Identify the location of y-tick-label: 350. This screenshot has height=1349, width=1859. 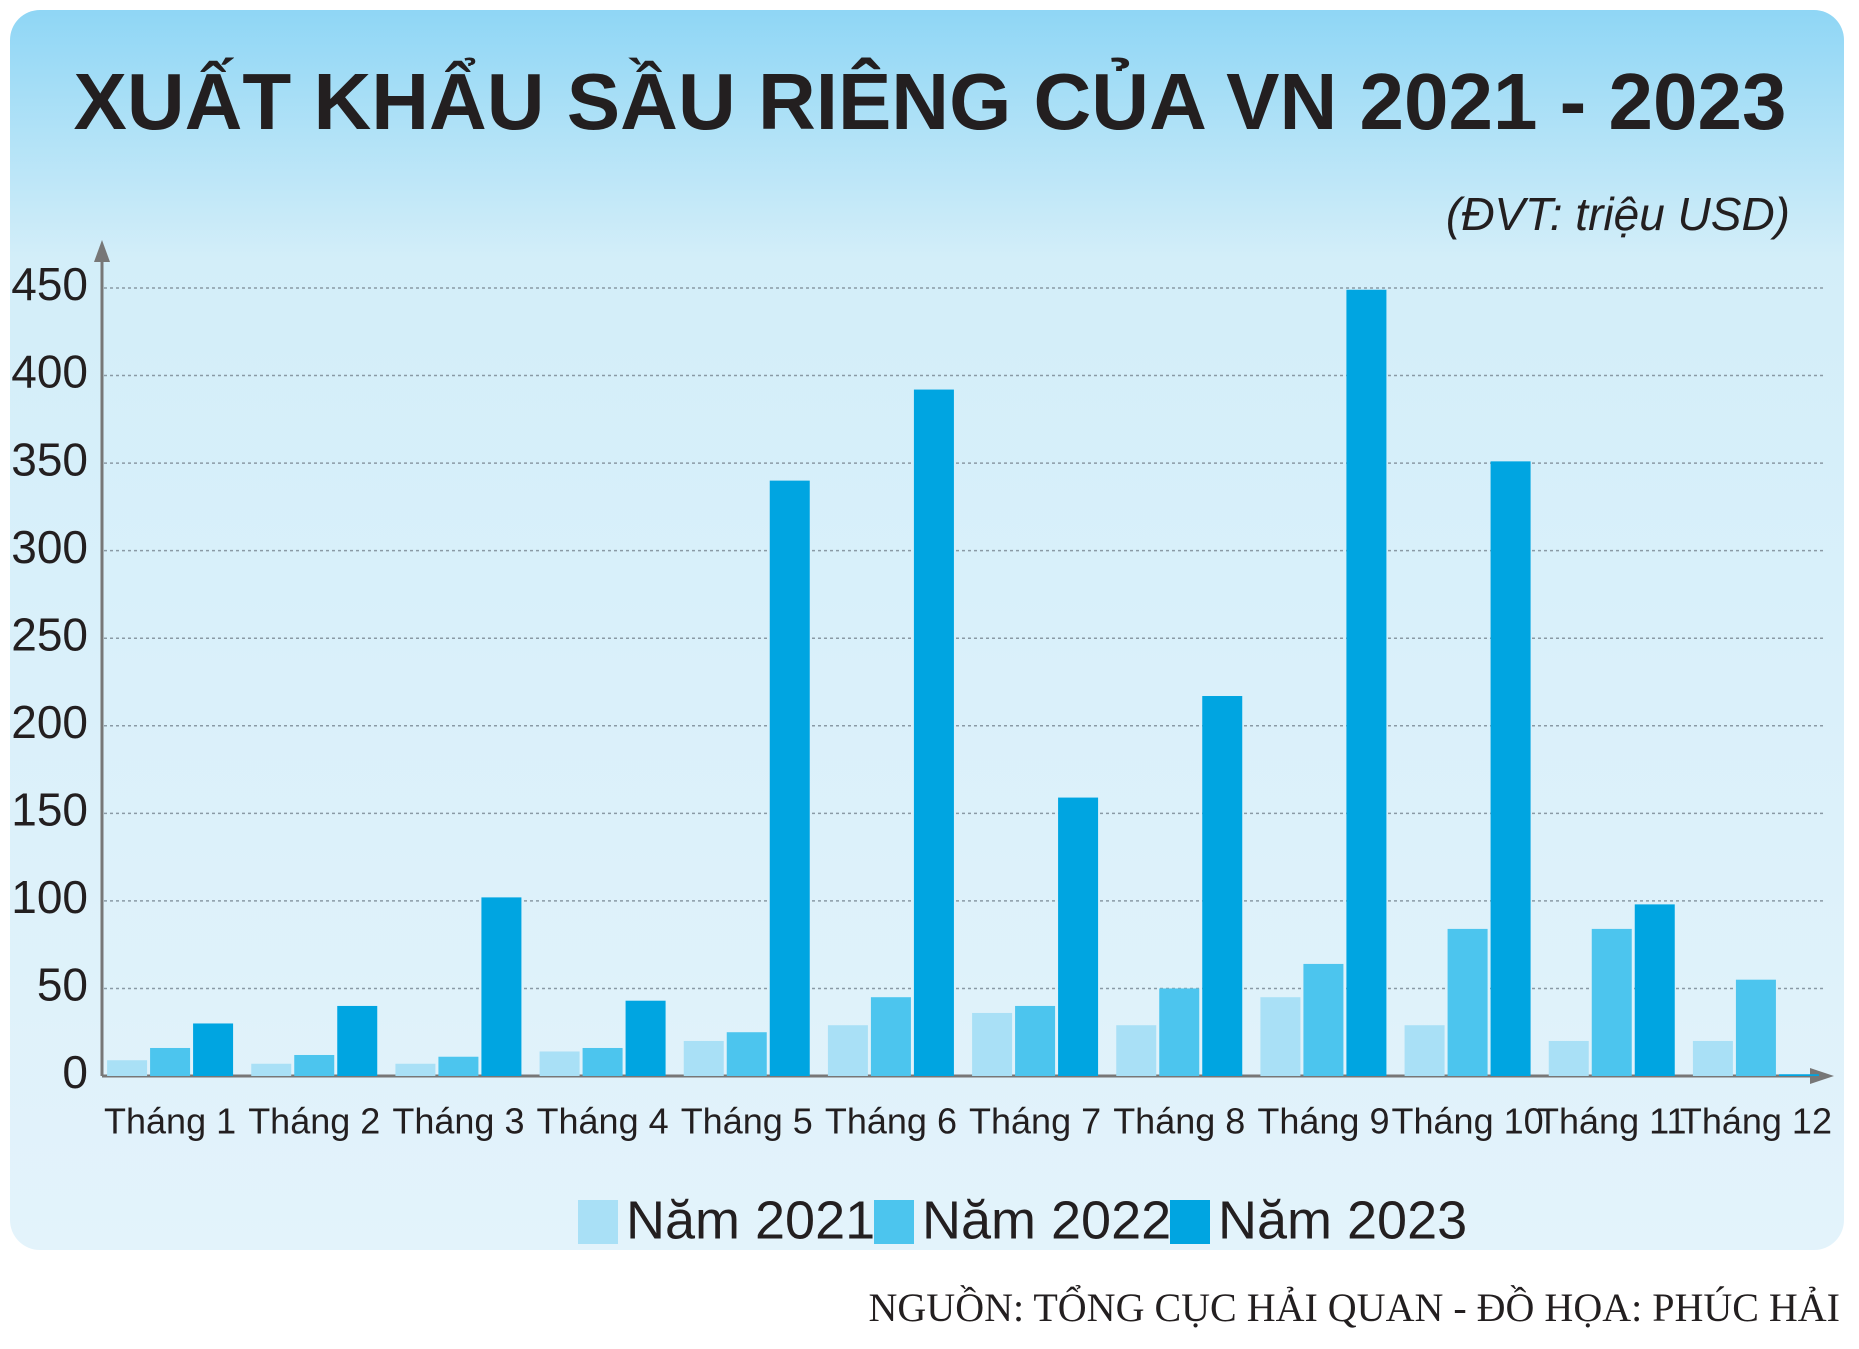
(49, 459).